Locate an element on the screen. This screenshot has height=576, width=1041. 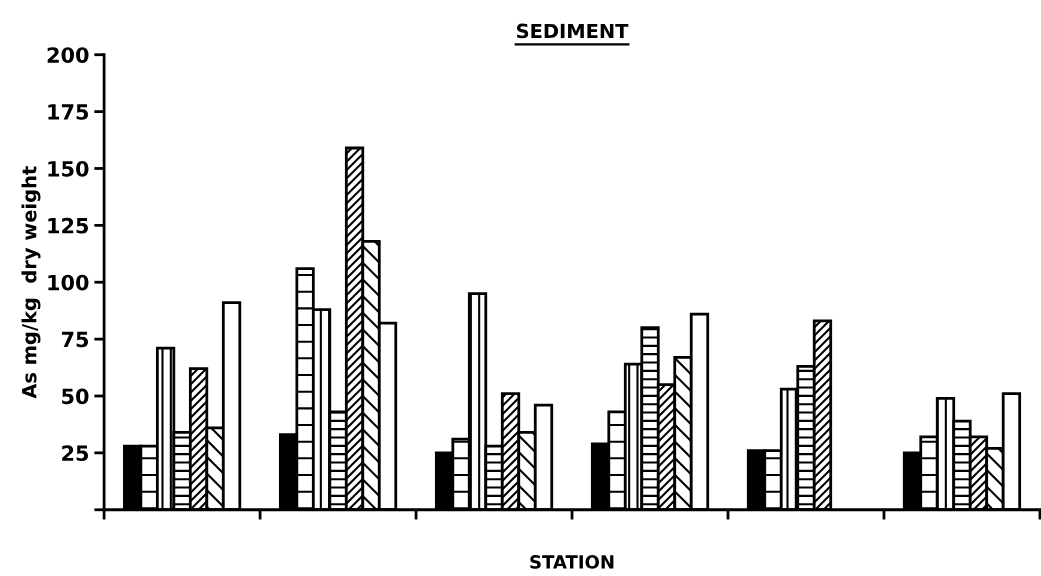
y-tick-label: 200 is located at coordinates (68, 55).